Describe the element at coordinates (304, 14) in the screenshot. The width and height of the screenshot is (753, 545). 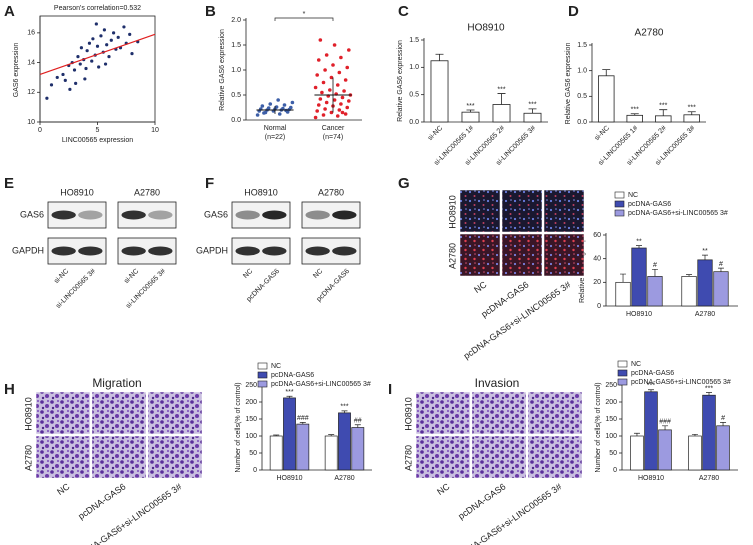
I see `significance: *` at that location.